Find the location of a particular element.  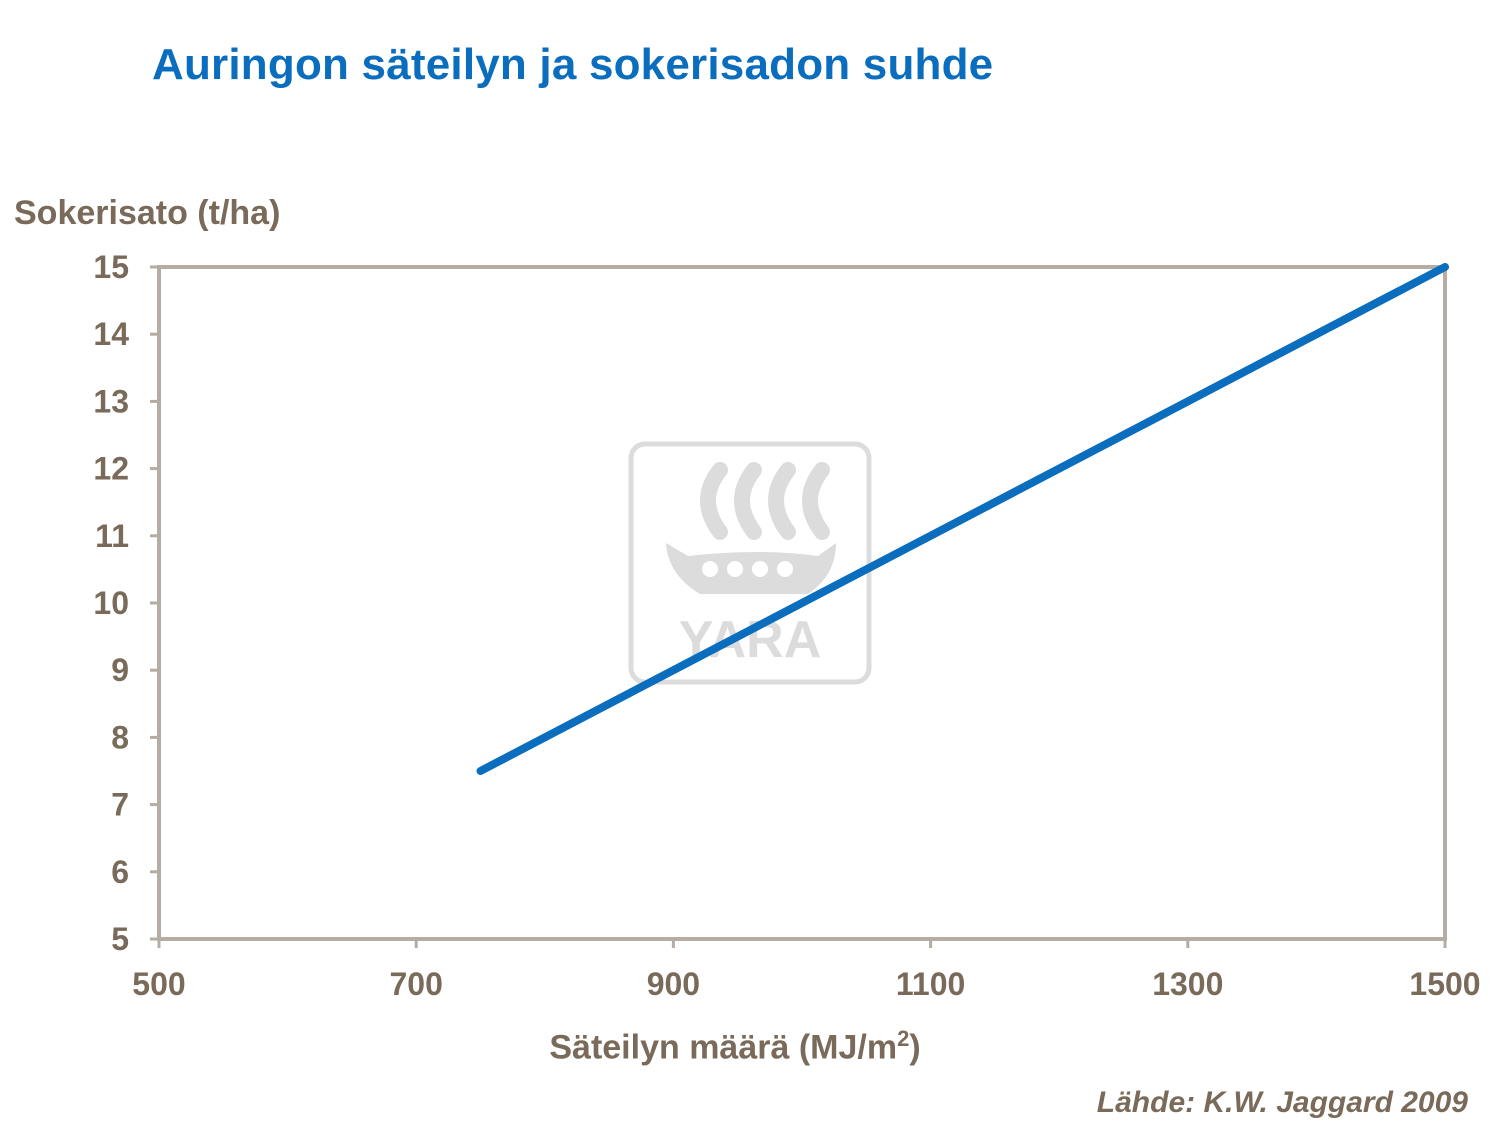

x-tick-label: 1100 is located at coordinates (930, 984).